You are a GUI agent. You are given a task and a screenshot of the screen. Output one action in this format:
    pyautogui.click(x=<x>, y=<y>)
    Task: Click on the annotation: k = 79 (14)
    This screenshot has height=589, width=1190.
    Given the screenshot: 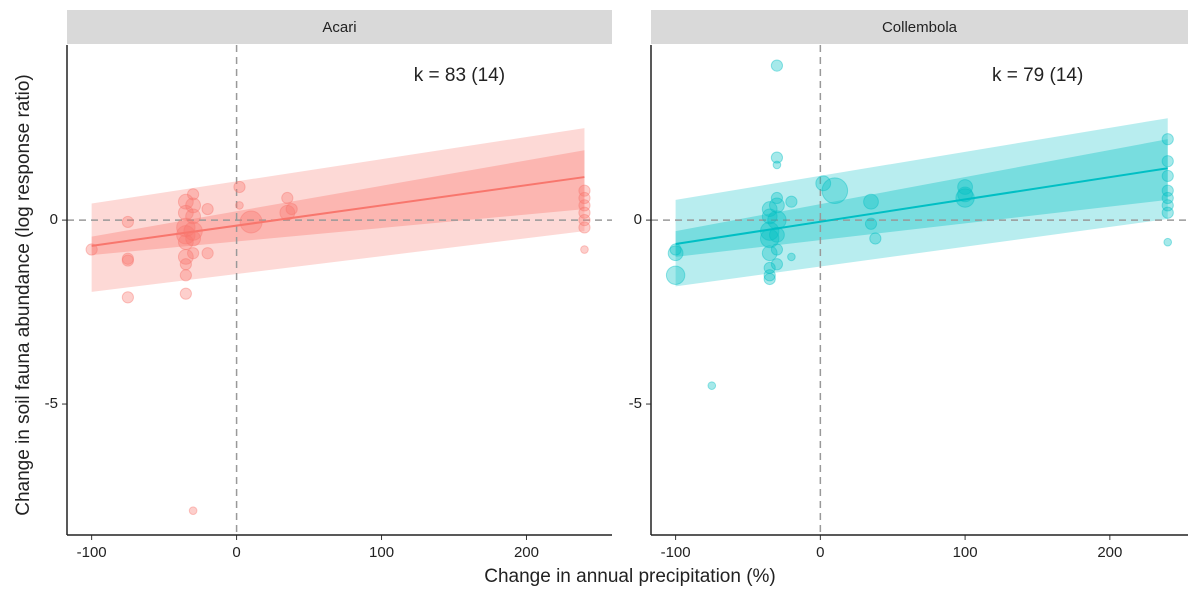 What is the action you would take?
    pyautogui.click(x=1037, y=75)
    